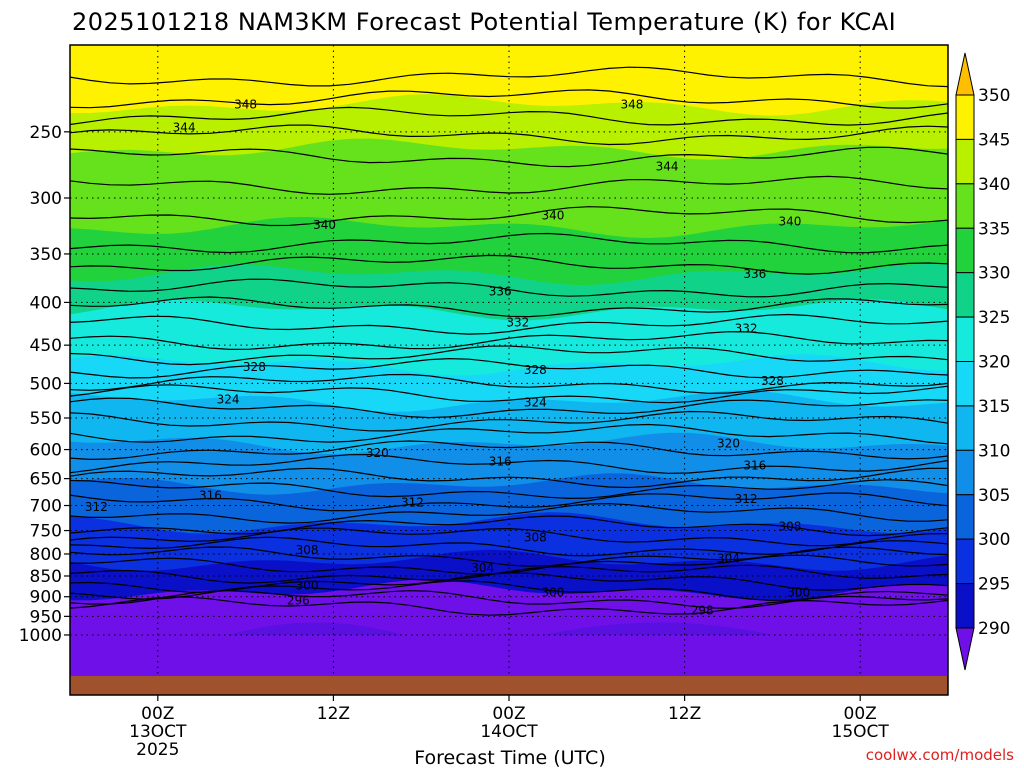 The image size is (1024, 768). Describe the element at coordinates (728, 558) in the screenshot. I see `contour-label: 304` at that location.